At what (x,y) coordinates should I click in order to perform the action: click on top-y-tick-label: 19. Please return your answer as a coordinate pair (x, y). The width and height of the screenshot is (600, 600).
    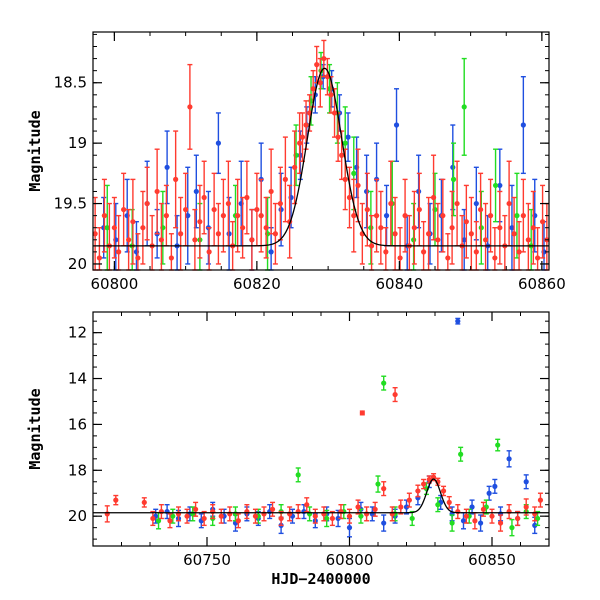
    Looking at the image, I should click on (77, 143).